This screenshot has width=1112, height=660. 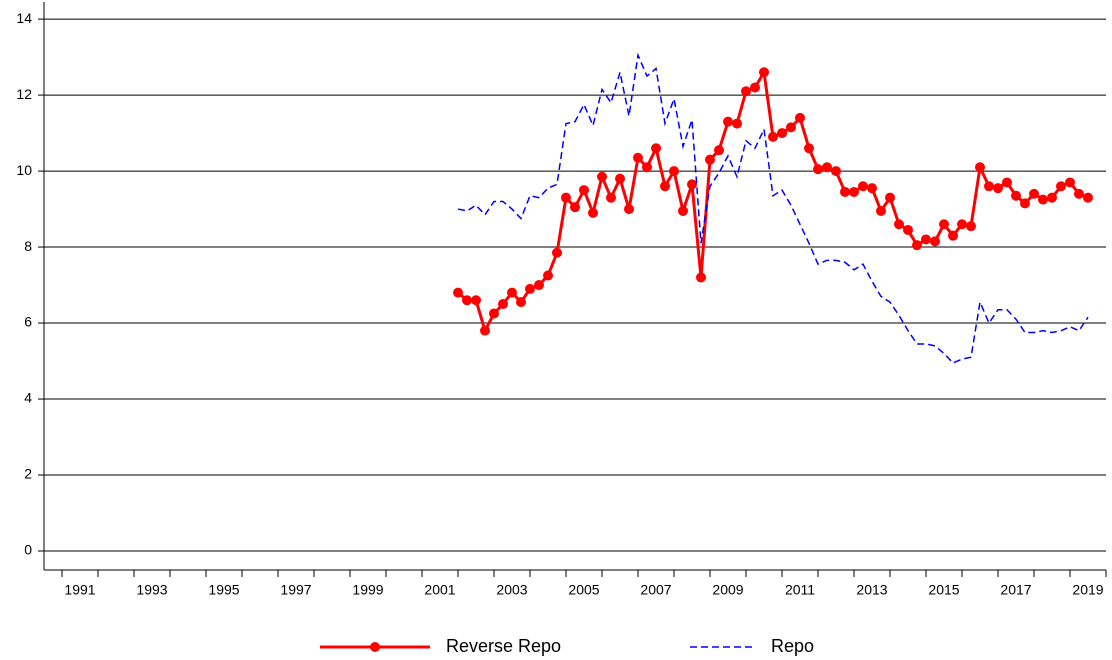 I want to click on x-tick-label: 1991, so click(x=79, y=590).